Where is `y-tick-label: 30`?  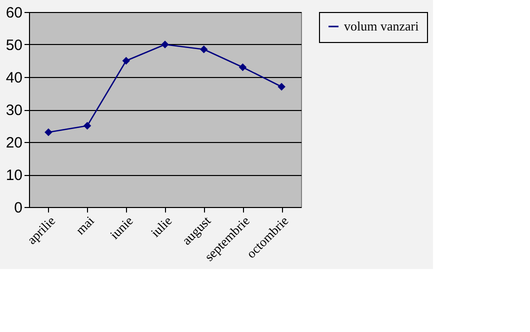 y-tick-label: 30 is located at coordinates (14, 110).